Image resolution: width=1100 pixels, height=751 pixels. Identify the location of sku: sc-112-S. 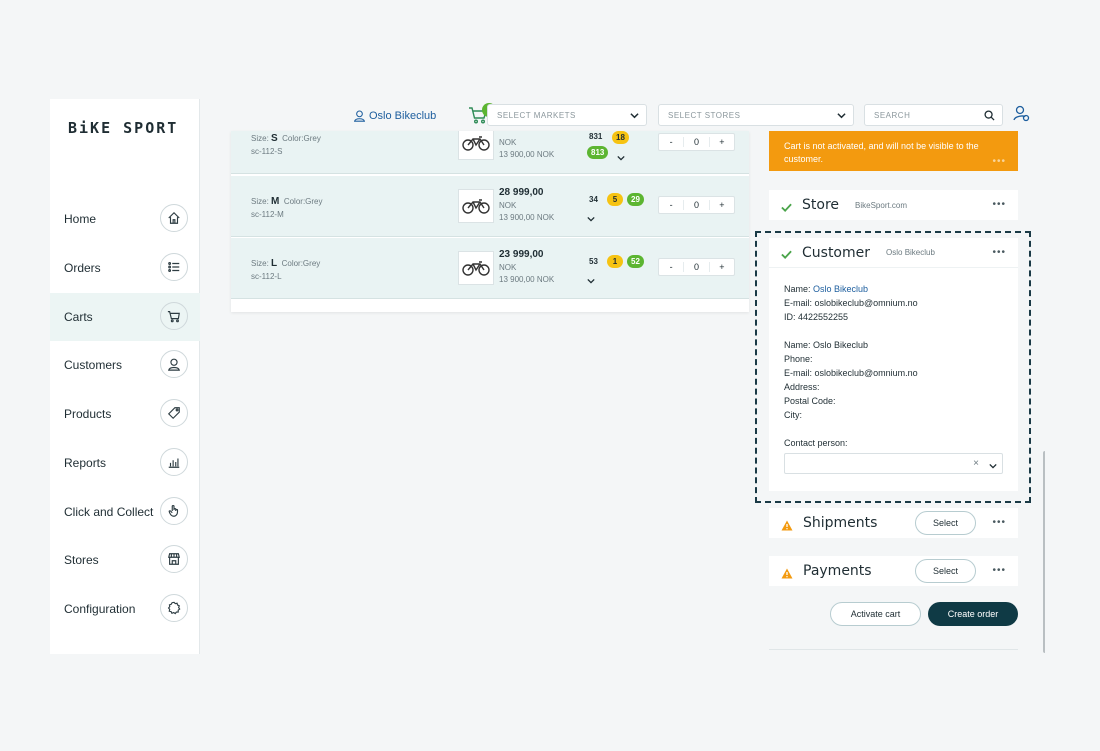
(267, 151).